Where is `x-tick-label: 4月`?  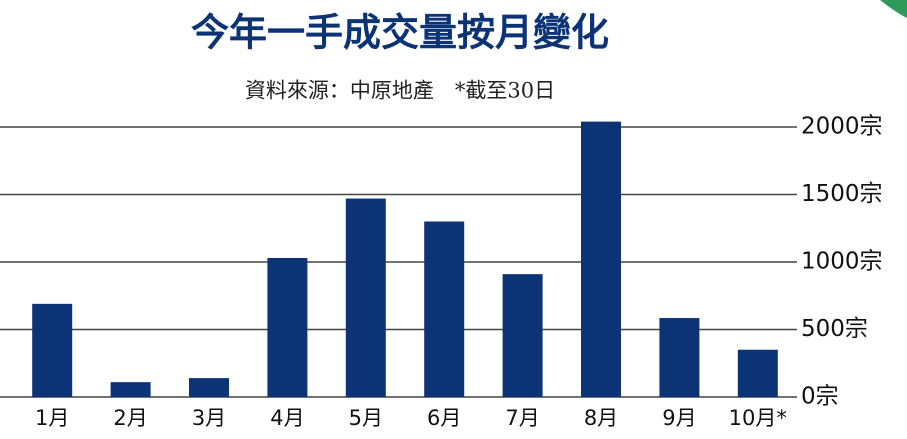
x-tick-label: 4月 is located at coordinates (287, 418).